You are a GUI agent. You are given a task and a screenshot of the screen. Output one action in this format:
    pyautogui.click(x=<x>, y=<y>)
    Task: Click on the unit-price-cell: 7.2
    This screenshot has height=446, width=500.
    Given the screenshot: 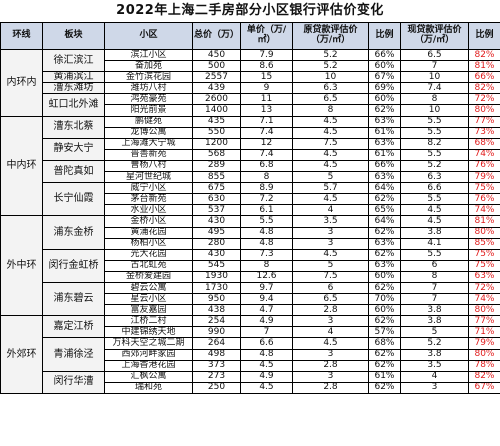 What is the action you would take?
    pyautogui.click(x=266, y=199)
    